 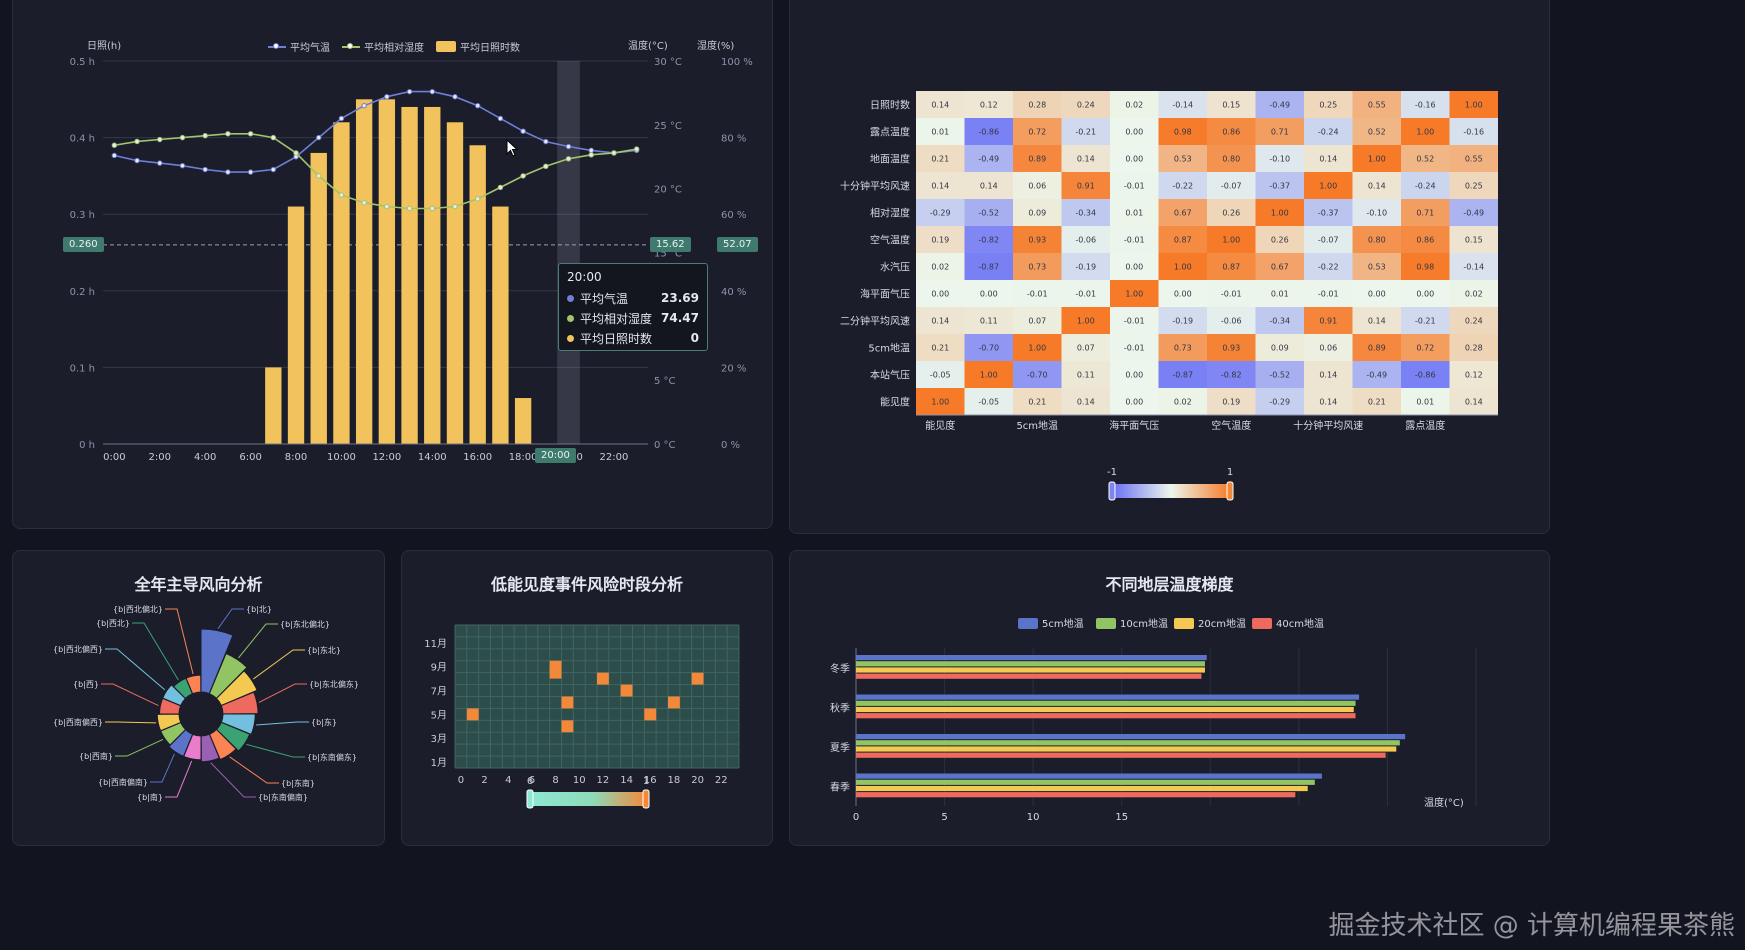 I want to click on watermark: 掘金技术社区 @ 计算机编程果茶熊, so click(x=1531, y=926).